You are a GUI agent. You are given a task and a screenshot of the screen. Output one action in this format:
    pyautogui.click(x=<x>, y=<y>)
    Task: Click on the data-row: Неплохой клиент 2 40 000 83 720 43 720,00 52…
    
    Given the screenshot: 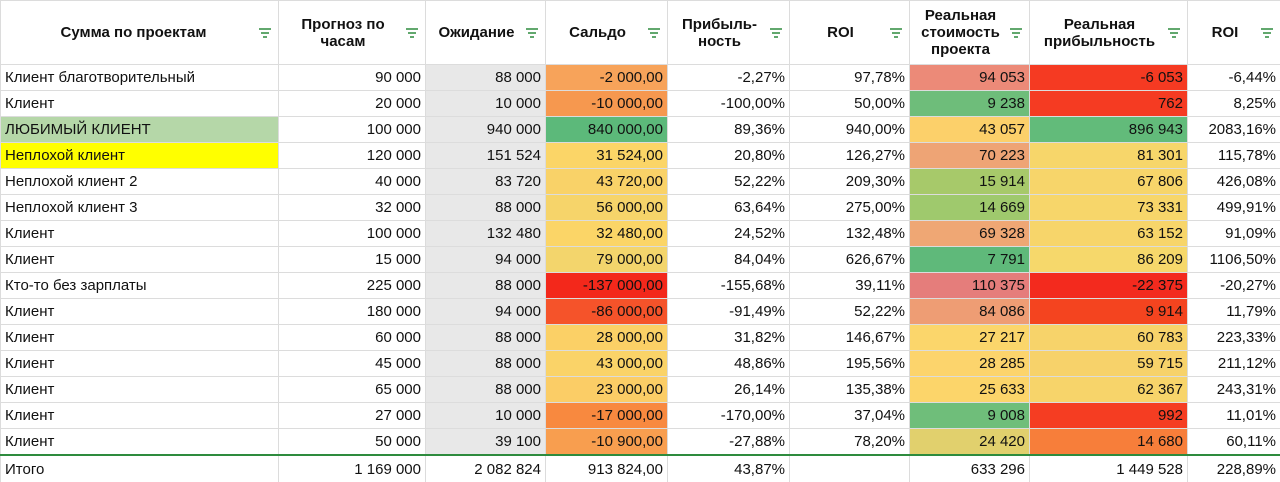 What is the action you would take?
    pyautogui.click(x=640, y=181)
    